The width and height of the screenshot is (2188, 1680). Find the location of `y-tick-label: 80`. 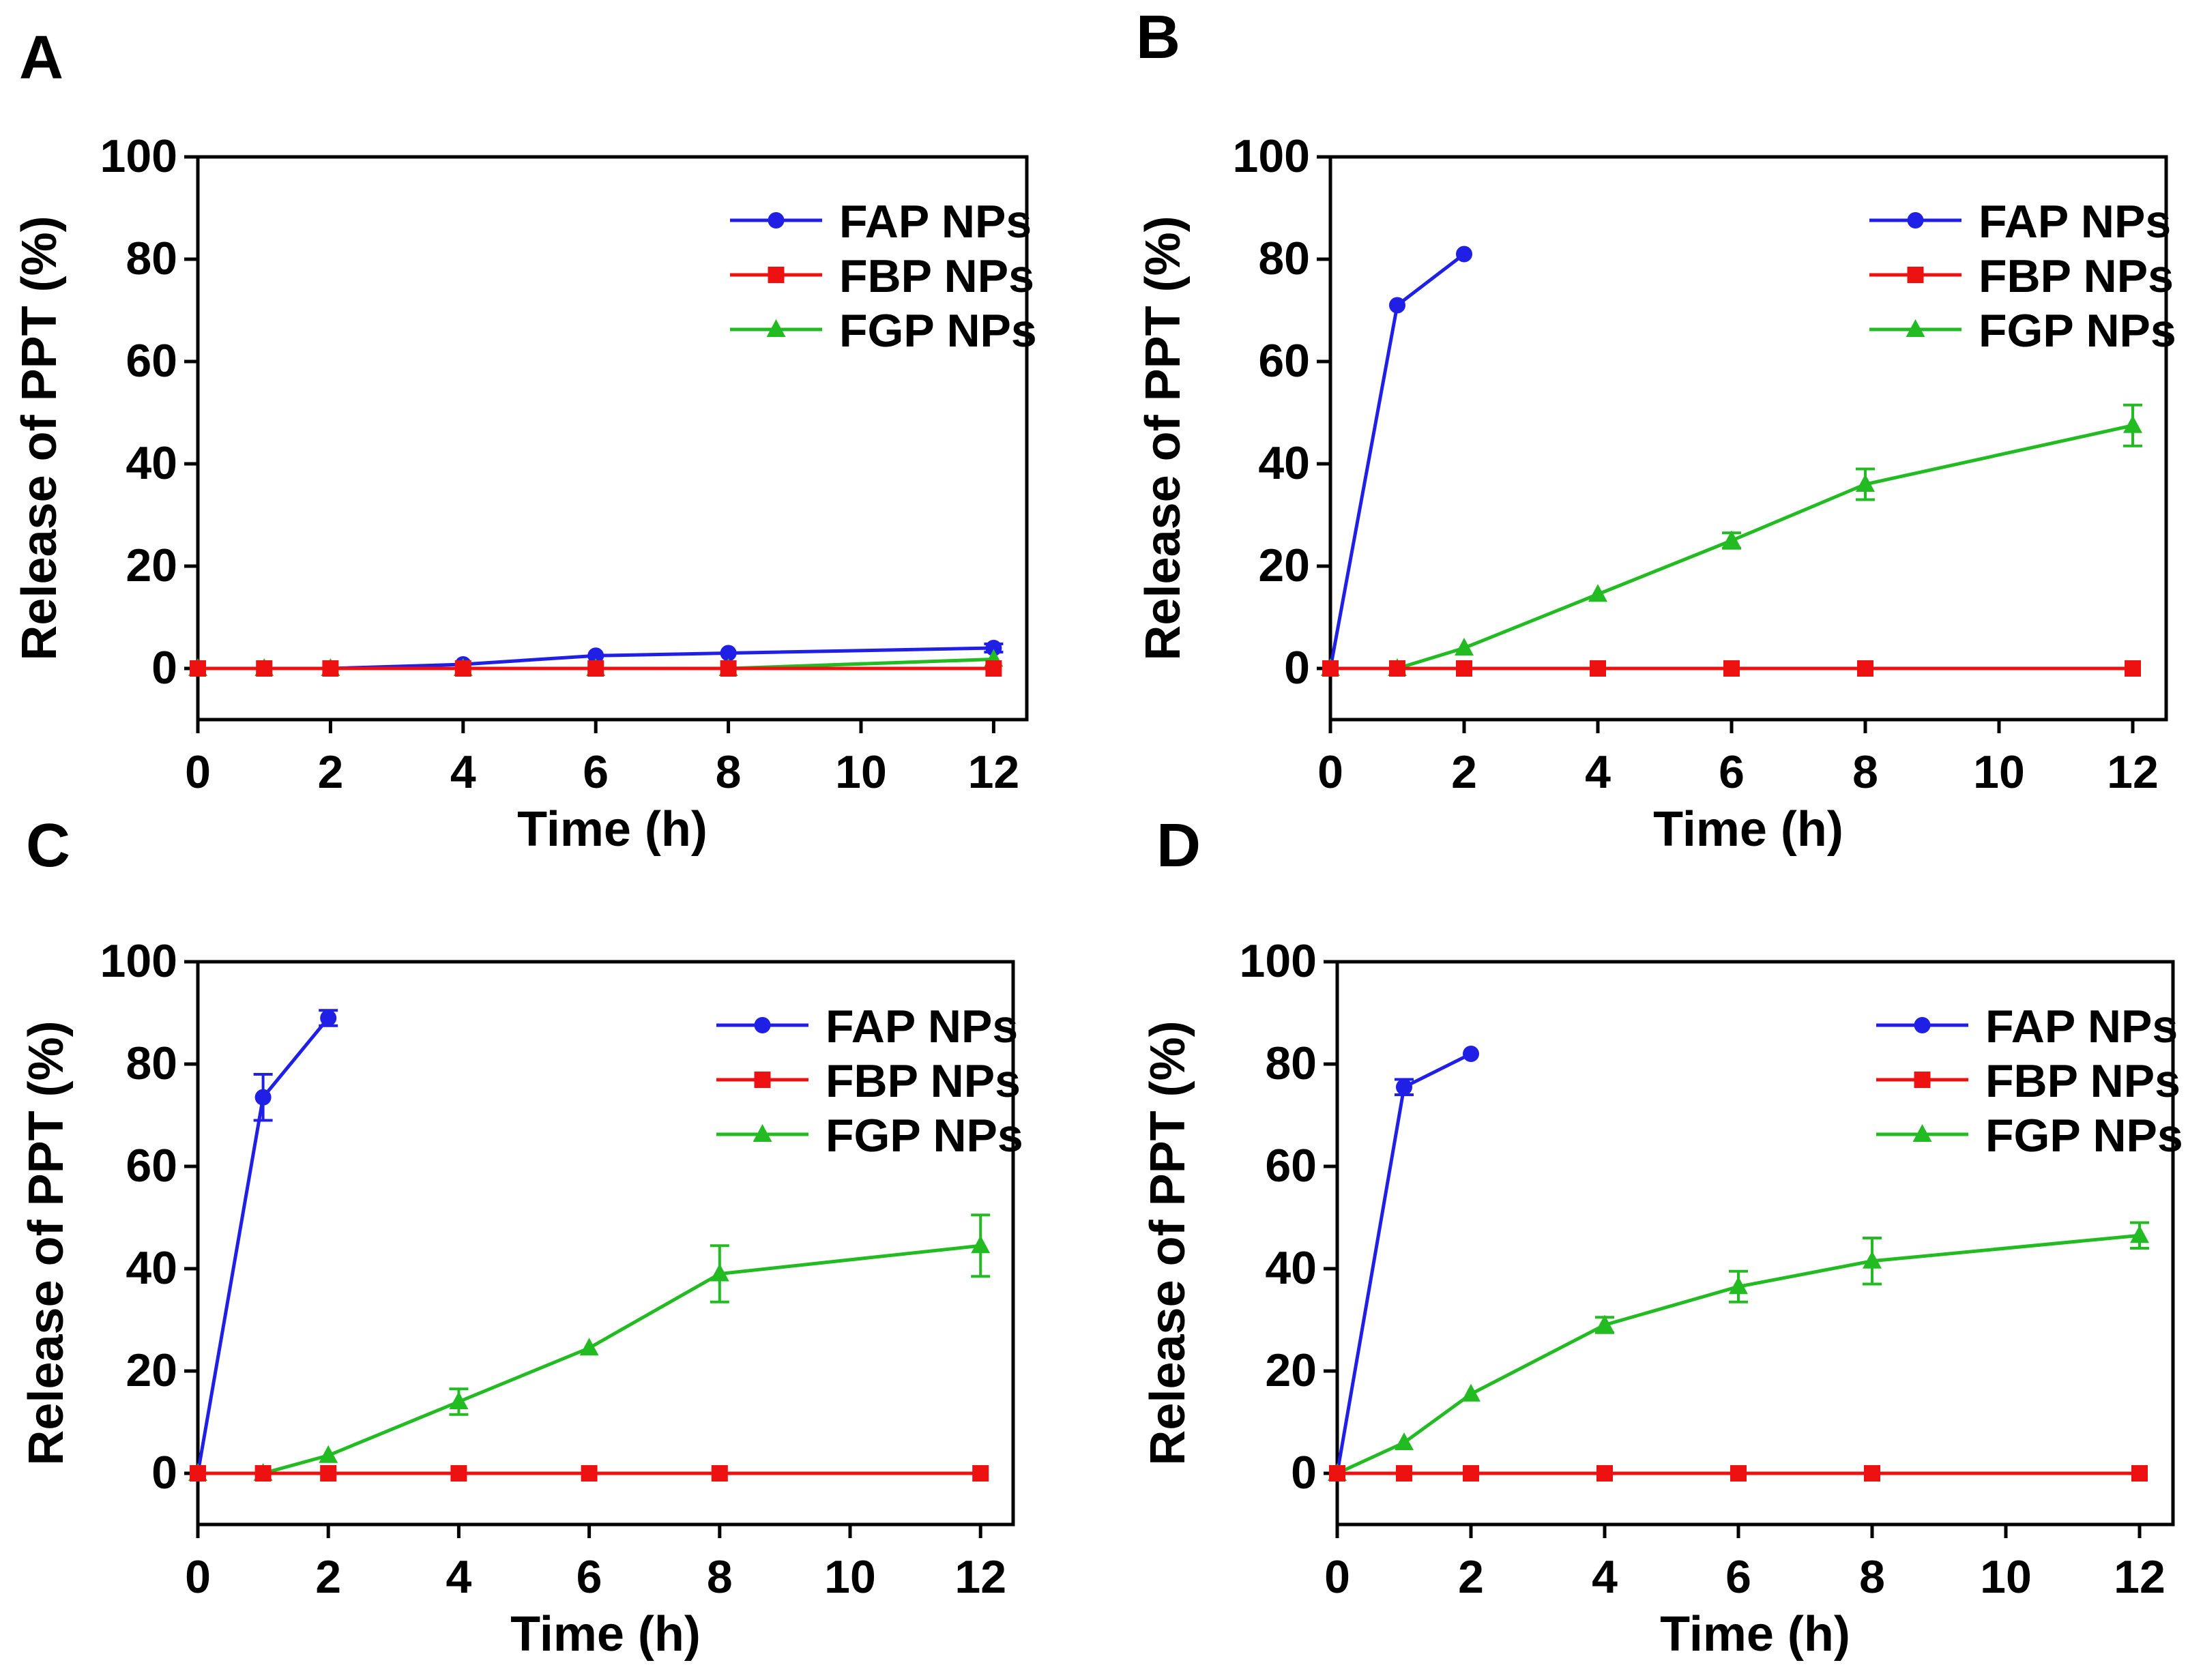

y-tick-label: 80 is located at coordinates (1284, 258).